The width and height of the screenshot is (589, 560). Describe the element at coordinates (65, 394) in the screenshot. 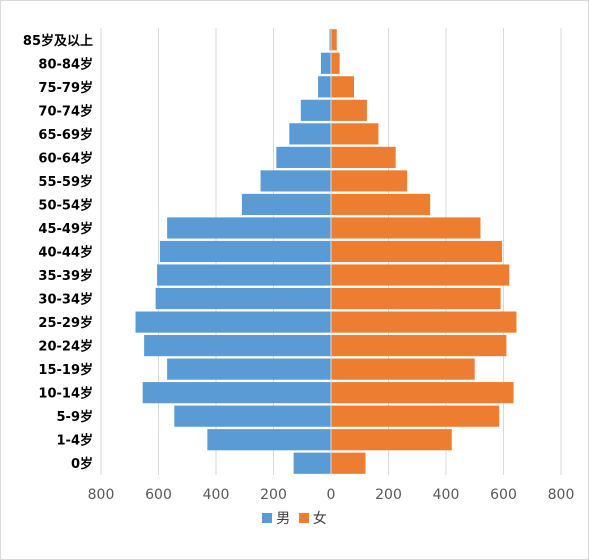

I see `category-label-15: 10-14岁` at that location.